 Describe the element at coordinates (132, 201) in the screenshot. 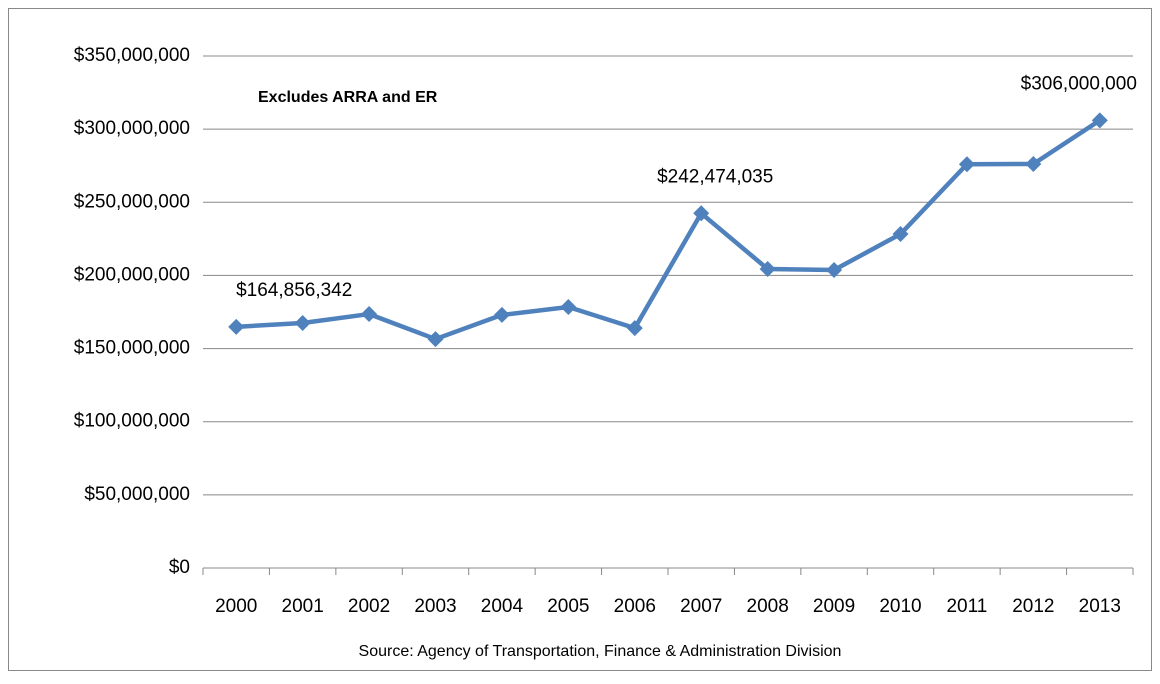

I see `y-tick-label: $250,000,000` at that location.